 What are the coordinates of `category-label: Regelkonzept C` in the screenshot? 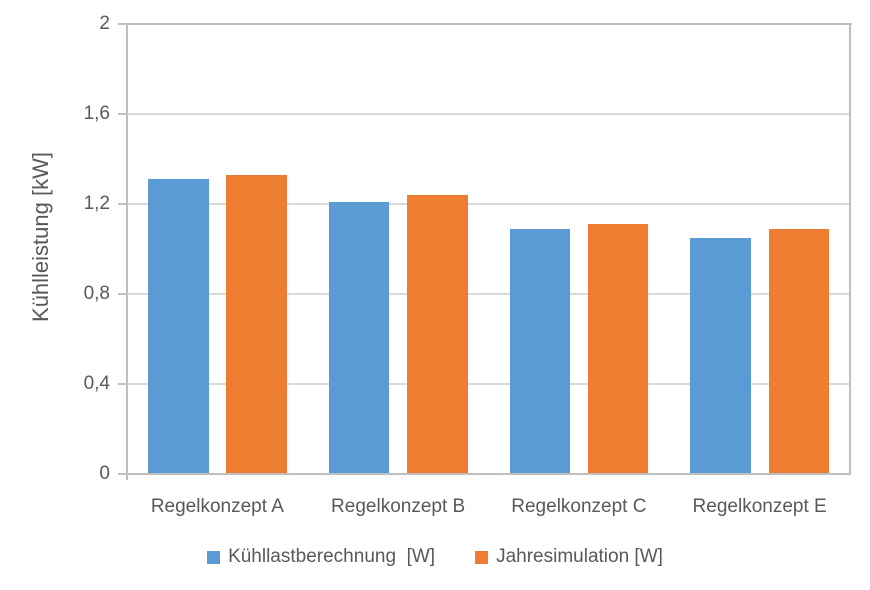 It's located at (579, 506).